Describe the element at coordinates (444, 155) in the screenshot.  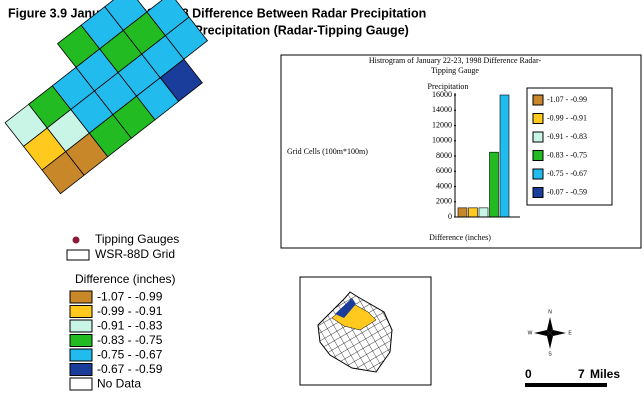
I see `y-tick-label: 8000` at that location.